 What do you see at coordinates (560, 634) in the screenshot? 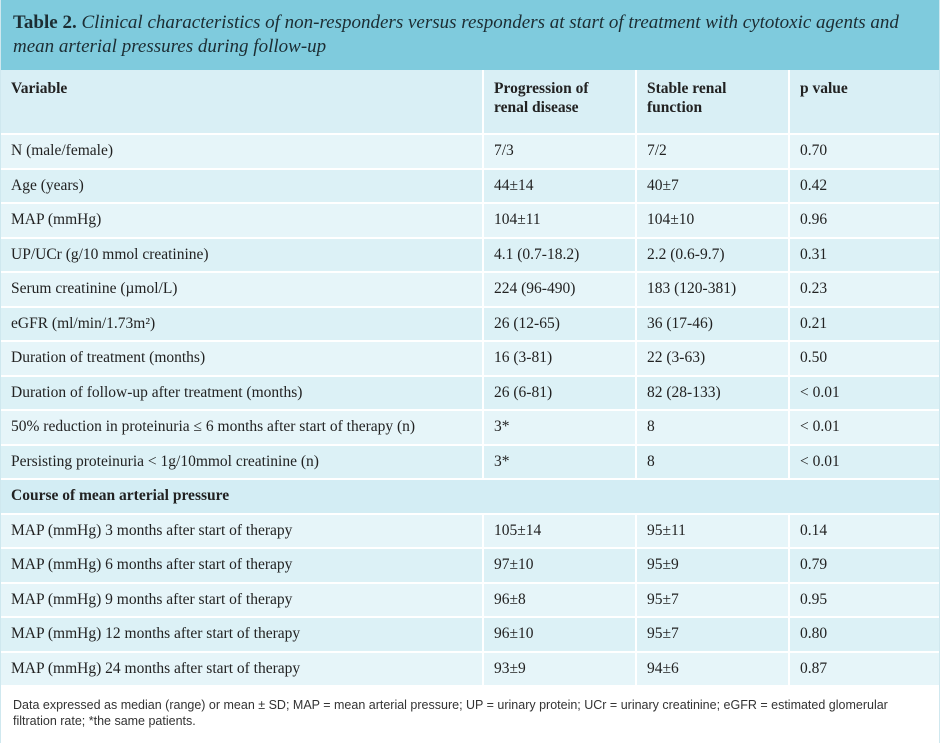
I see `cell-progression: 96±10` at bounding box center [560, 634].